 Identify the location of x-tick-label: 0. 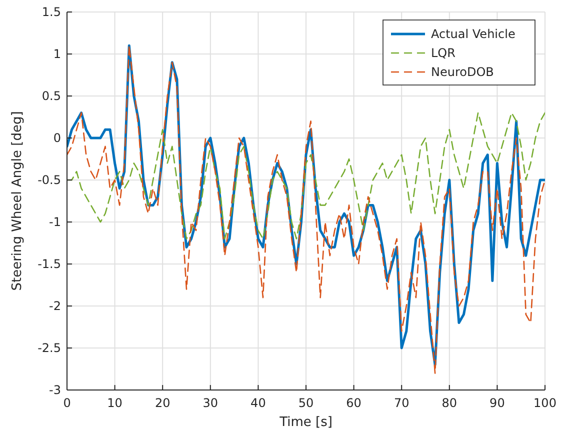
(67, 403).